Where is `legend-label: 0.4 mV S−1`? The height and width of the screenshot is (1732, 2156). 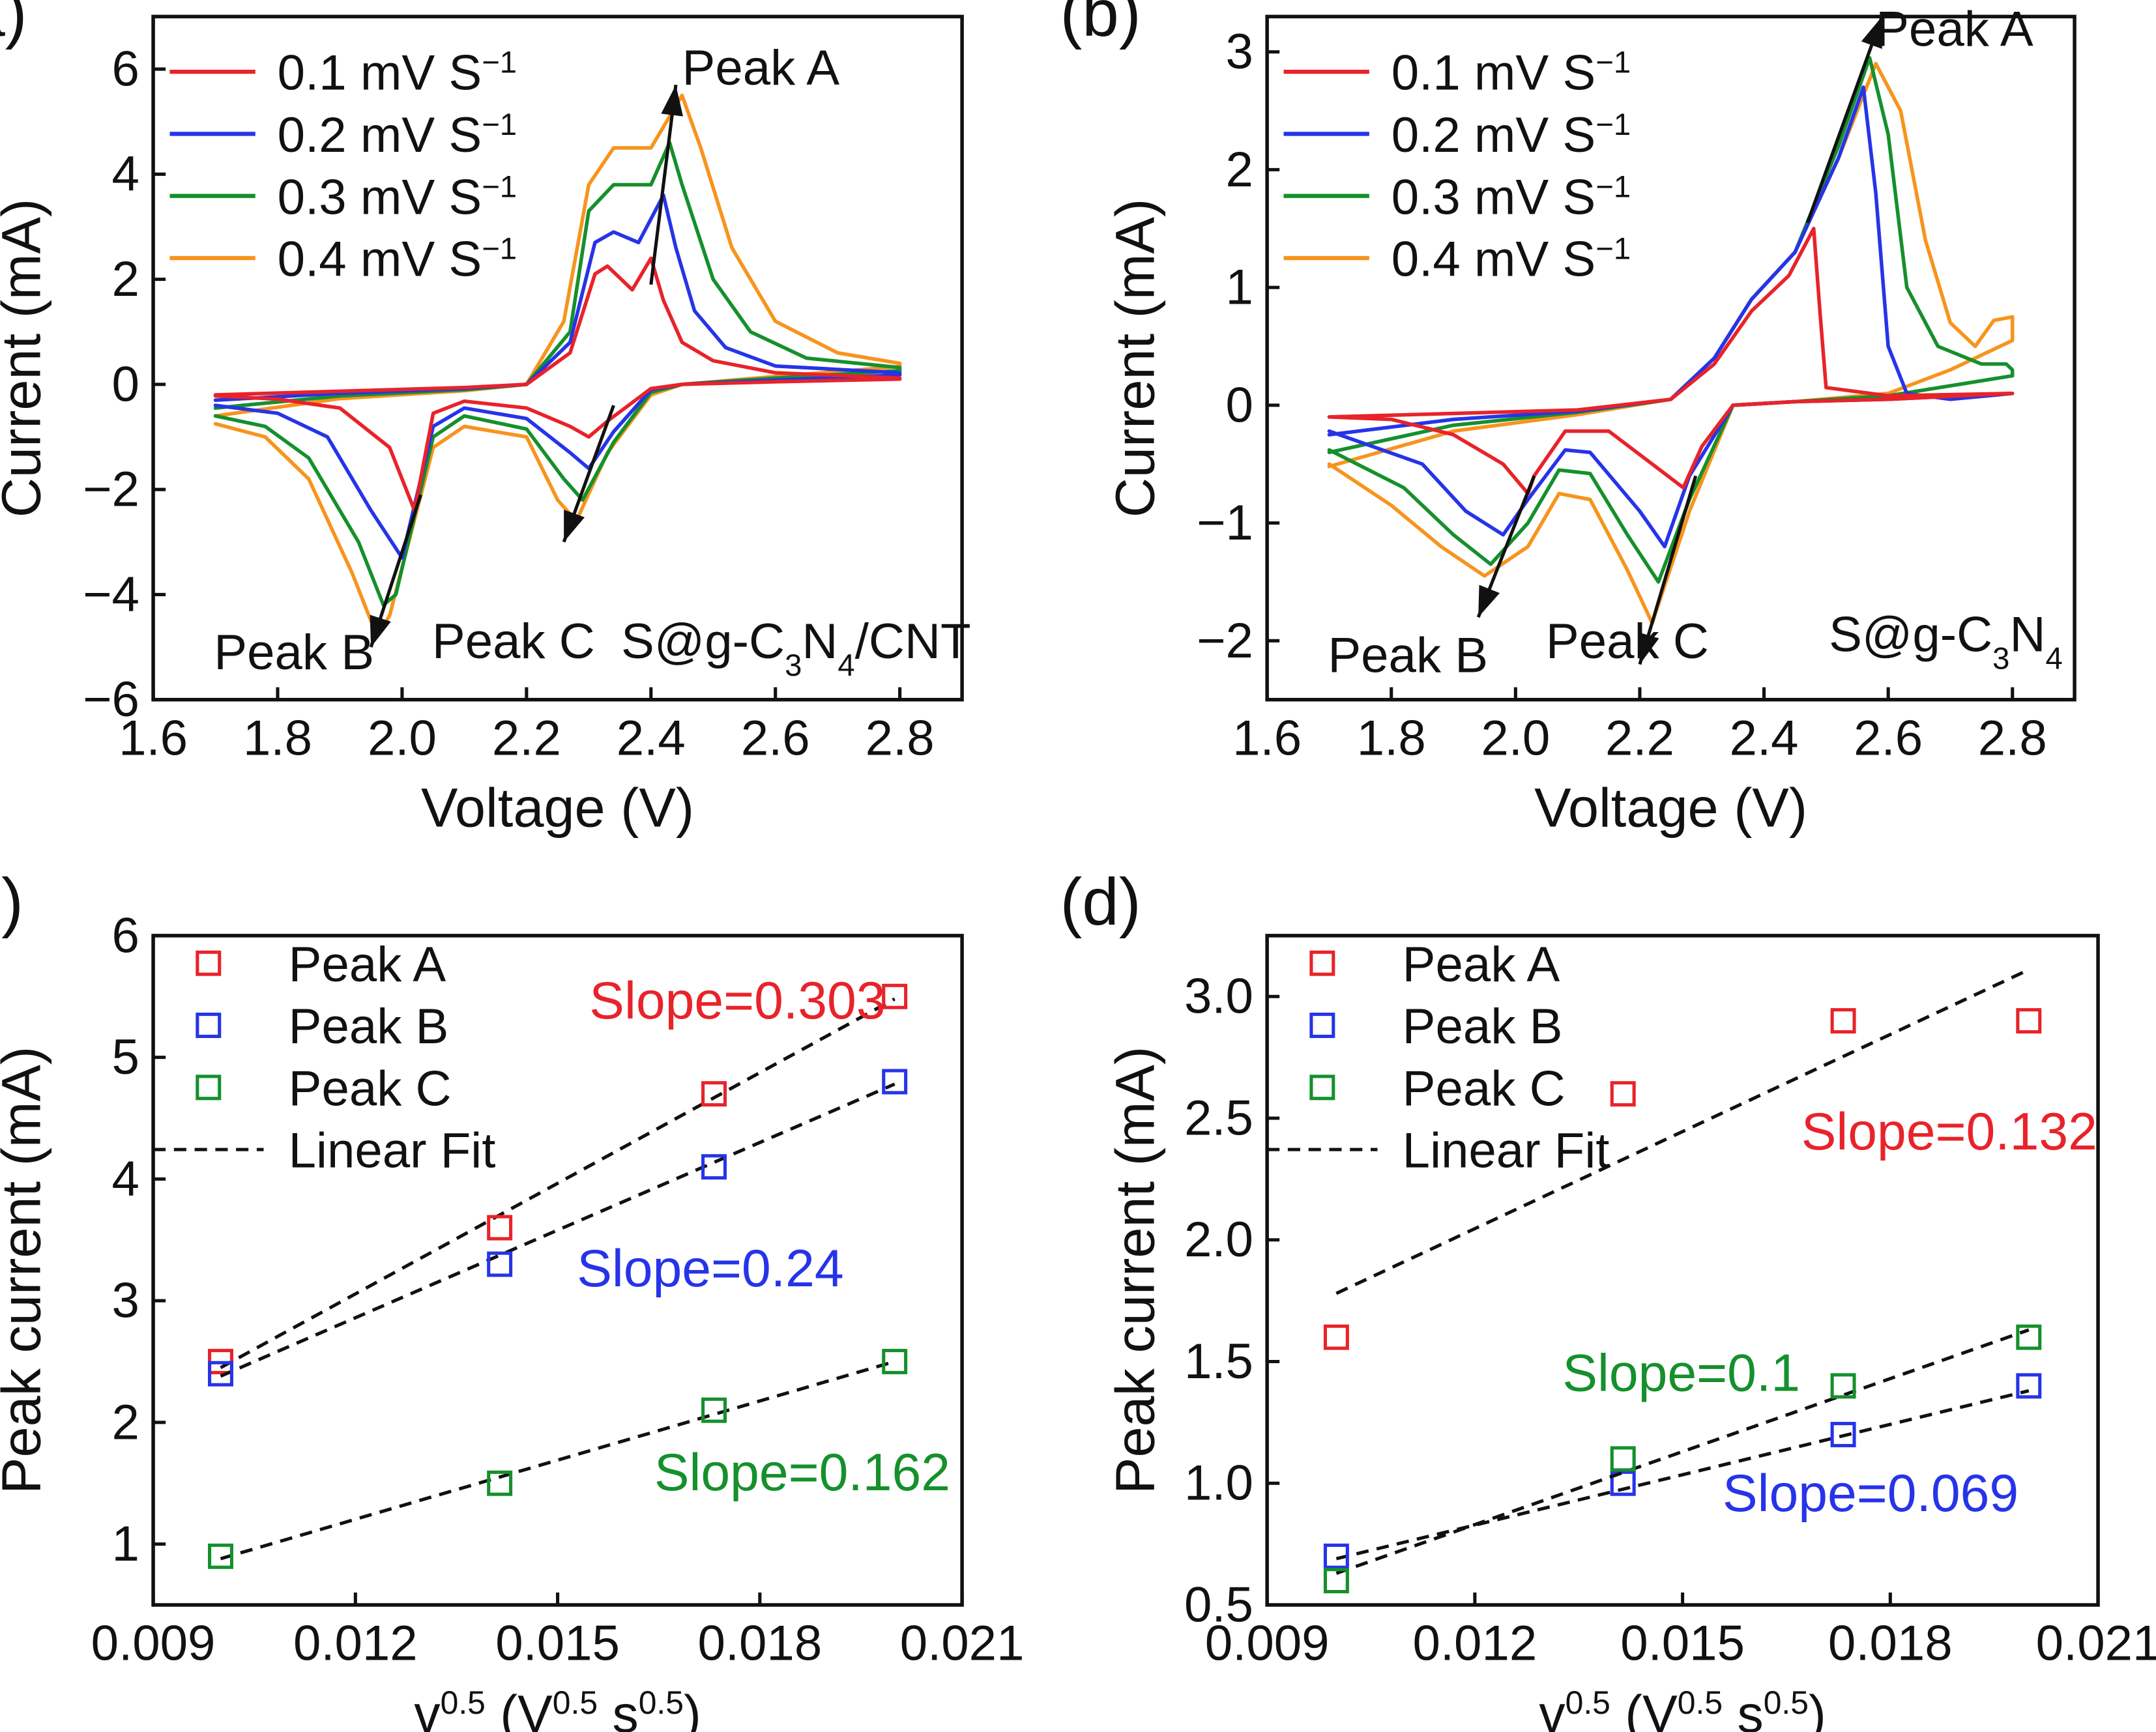
legend-label: 0.4 mV S−1 is located at coordinates (397, 259).